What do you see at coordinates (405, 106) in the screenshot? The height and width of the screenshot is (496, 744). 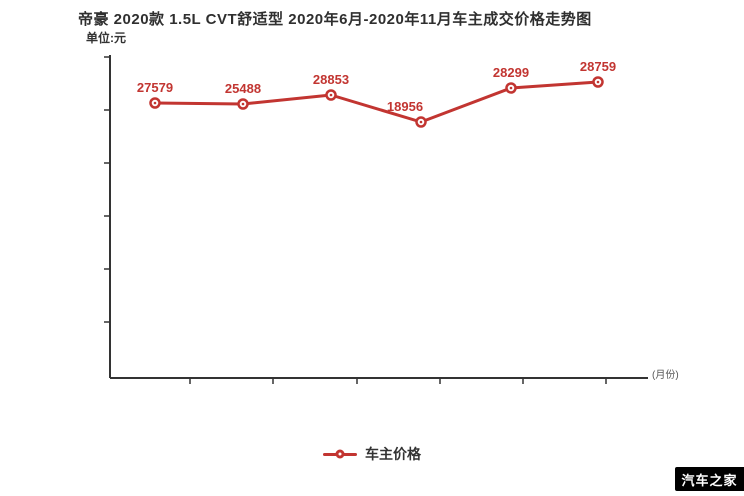 I see `data-point-label: 18956` at bounding box center [405, 106].